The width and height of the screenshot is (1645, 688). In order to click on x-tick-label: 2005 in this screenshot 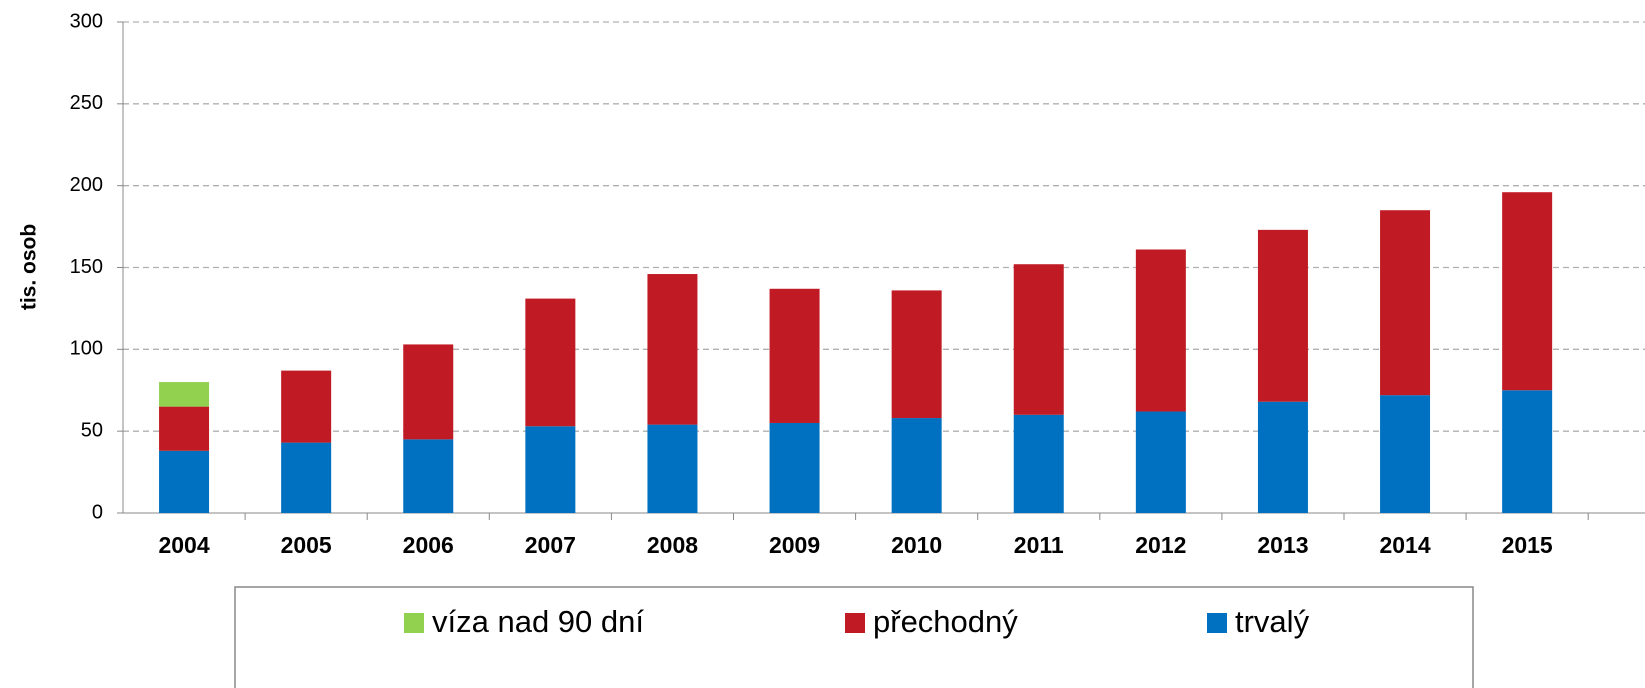, I will do `click(306, 545)`.